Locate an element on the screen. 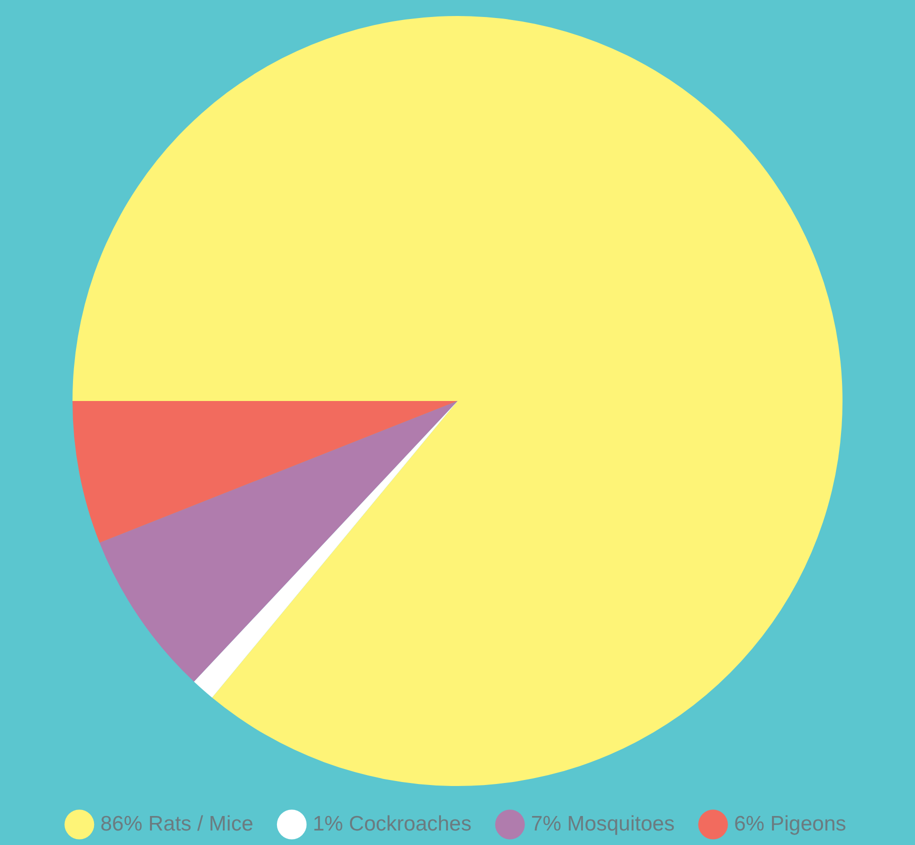 Image resolution: width=915 pixels, height=845 pixels. legend-label: 86% Rats / Mice is located at coordinates (177, 824).